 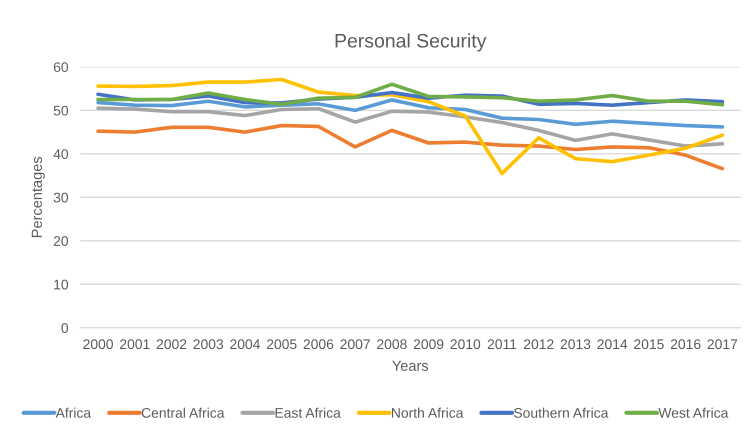 I want to click on x-tick-label: 2006, so click(x=319, y=344).